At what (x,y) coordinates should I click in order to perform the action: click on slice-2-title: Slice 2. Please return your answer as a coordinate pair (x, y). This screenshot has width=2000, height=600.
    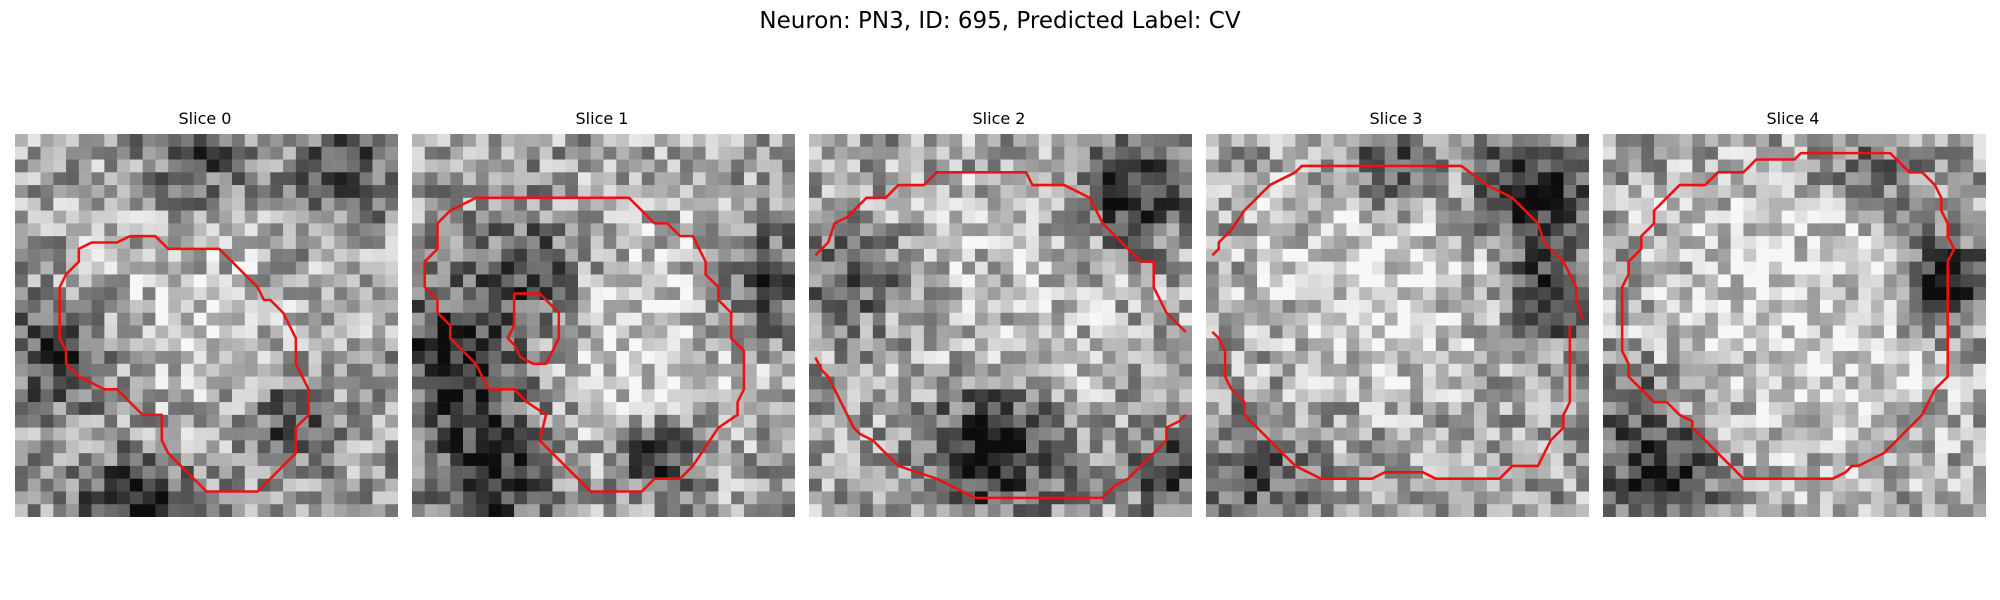
    Looking at the image, I should click on (999, 118).